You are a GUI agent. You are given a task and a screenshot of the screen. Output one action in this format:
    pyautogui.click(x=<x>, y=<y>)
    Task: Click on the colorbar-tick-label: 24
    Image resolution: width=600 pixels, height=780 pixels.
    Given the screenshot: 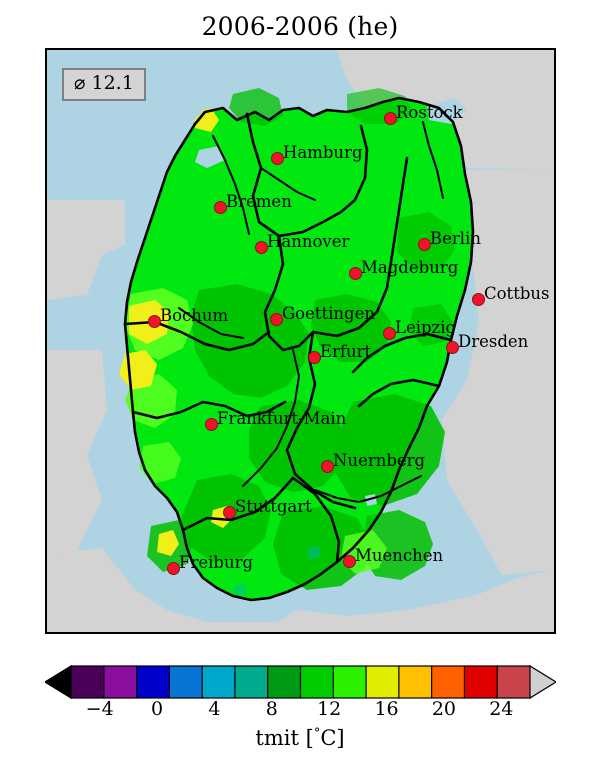 What is the action you would take?
    pyautogui.click(x=501, y=709)
    